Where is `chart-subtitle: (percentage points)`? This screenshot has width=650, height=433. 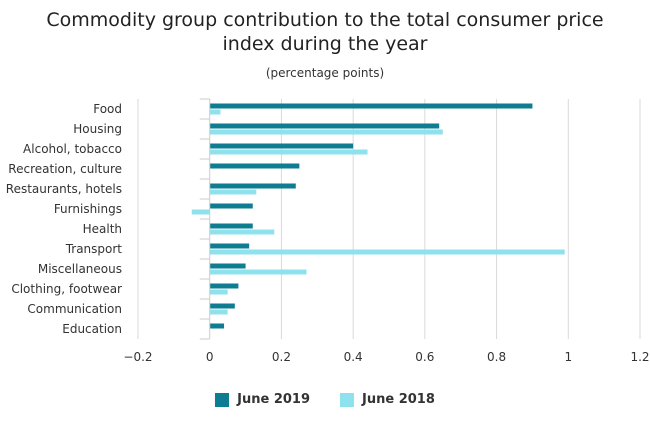
chart-subtitle: (percentage points) is located at coordinates (325, 73).